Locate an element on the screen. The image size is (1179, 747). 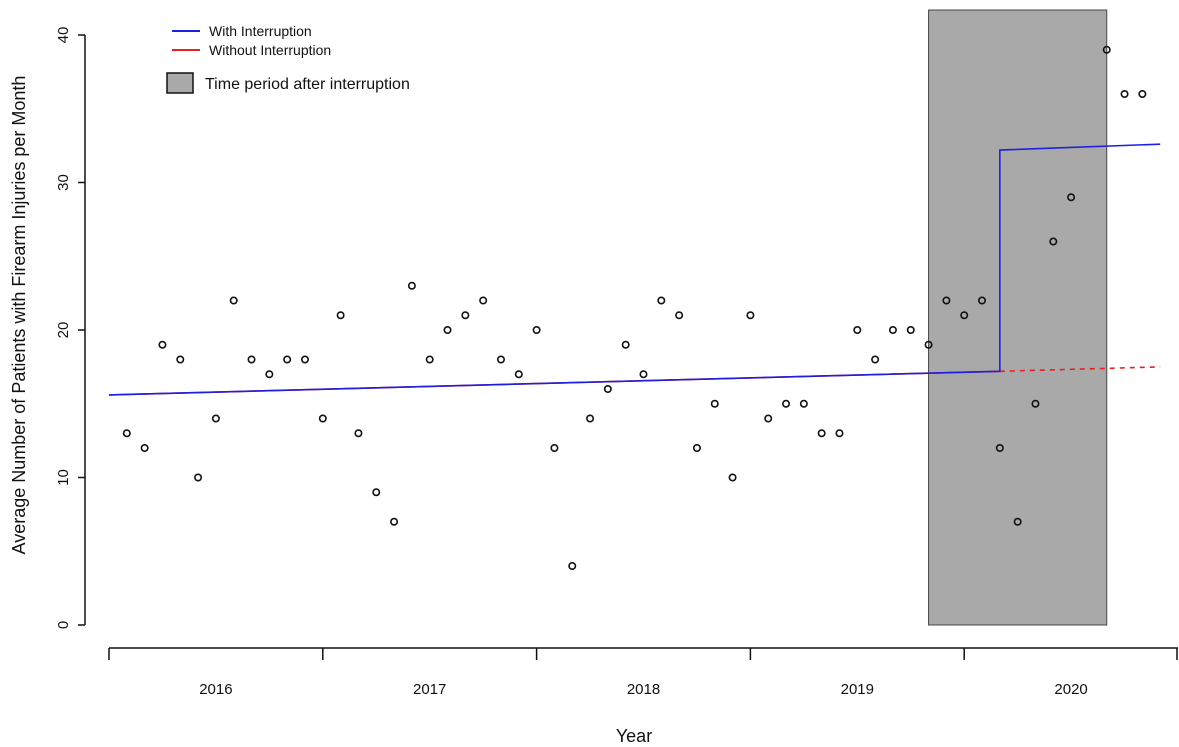
legend-swatch-period is located at coordinates (180, 83).